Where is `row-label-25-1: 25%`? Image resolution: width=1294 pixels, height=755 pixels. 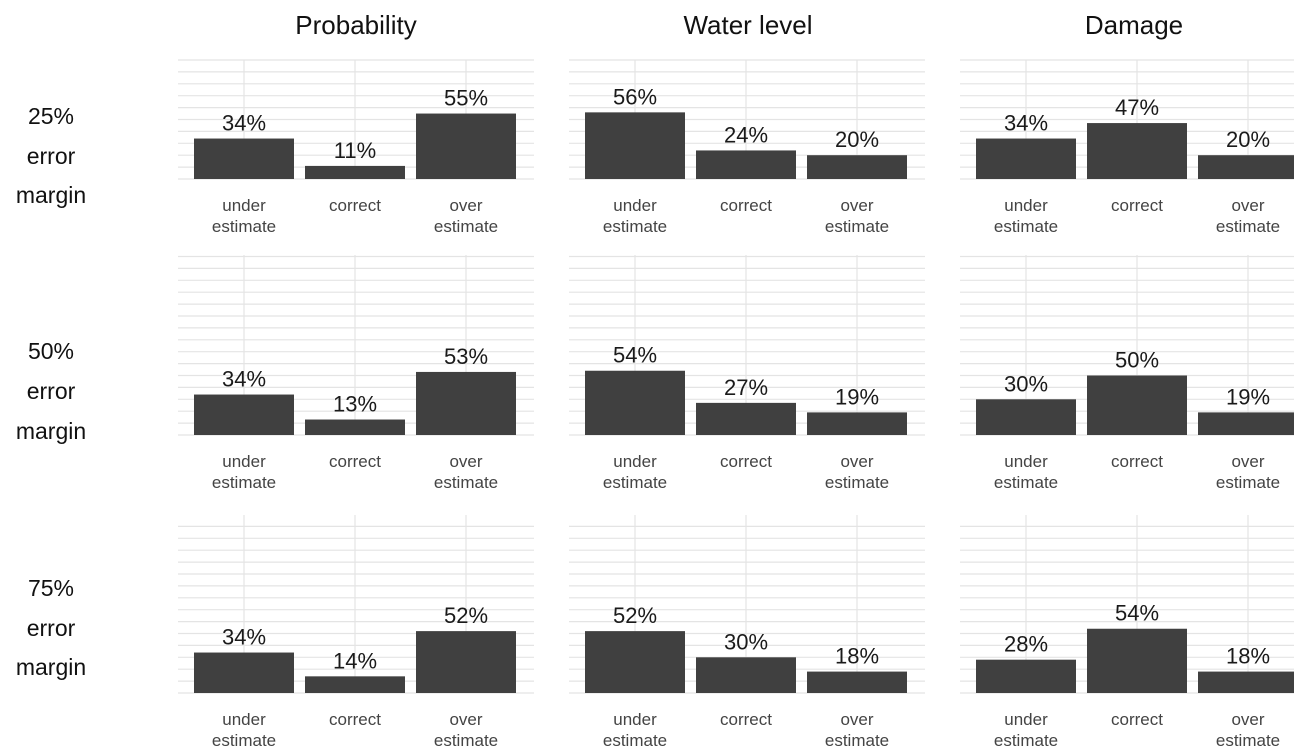
row-label-25-1: 25% is located at coordinates (51, 116).